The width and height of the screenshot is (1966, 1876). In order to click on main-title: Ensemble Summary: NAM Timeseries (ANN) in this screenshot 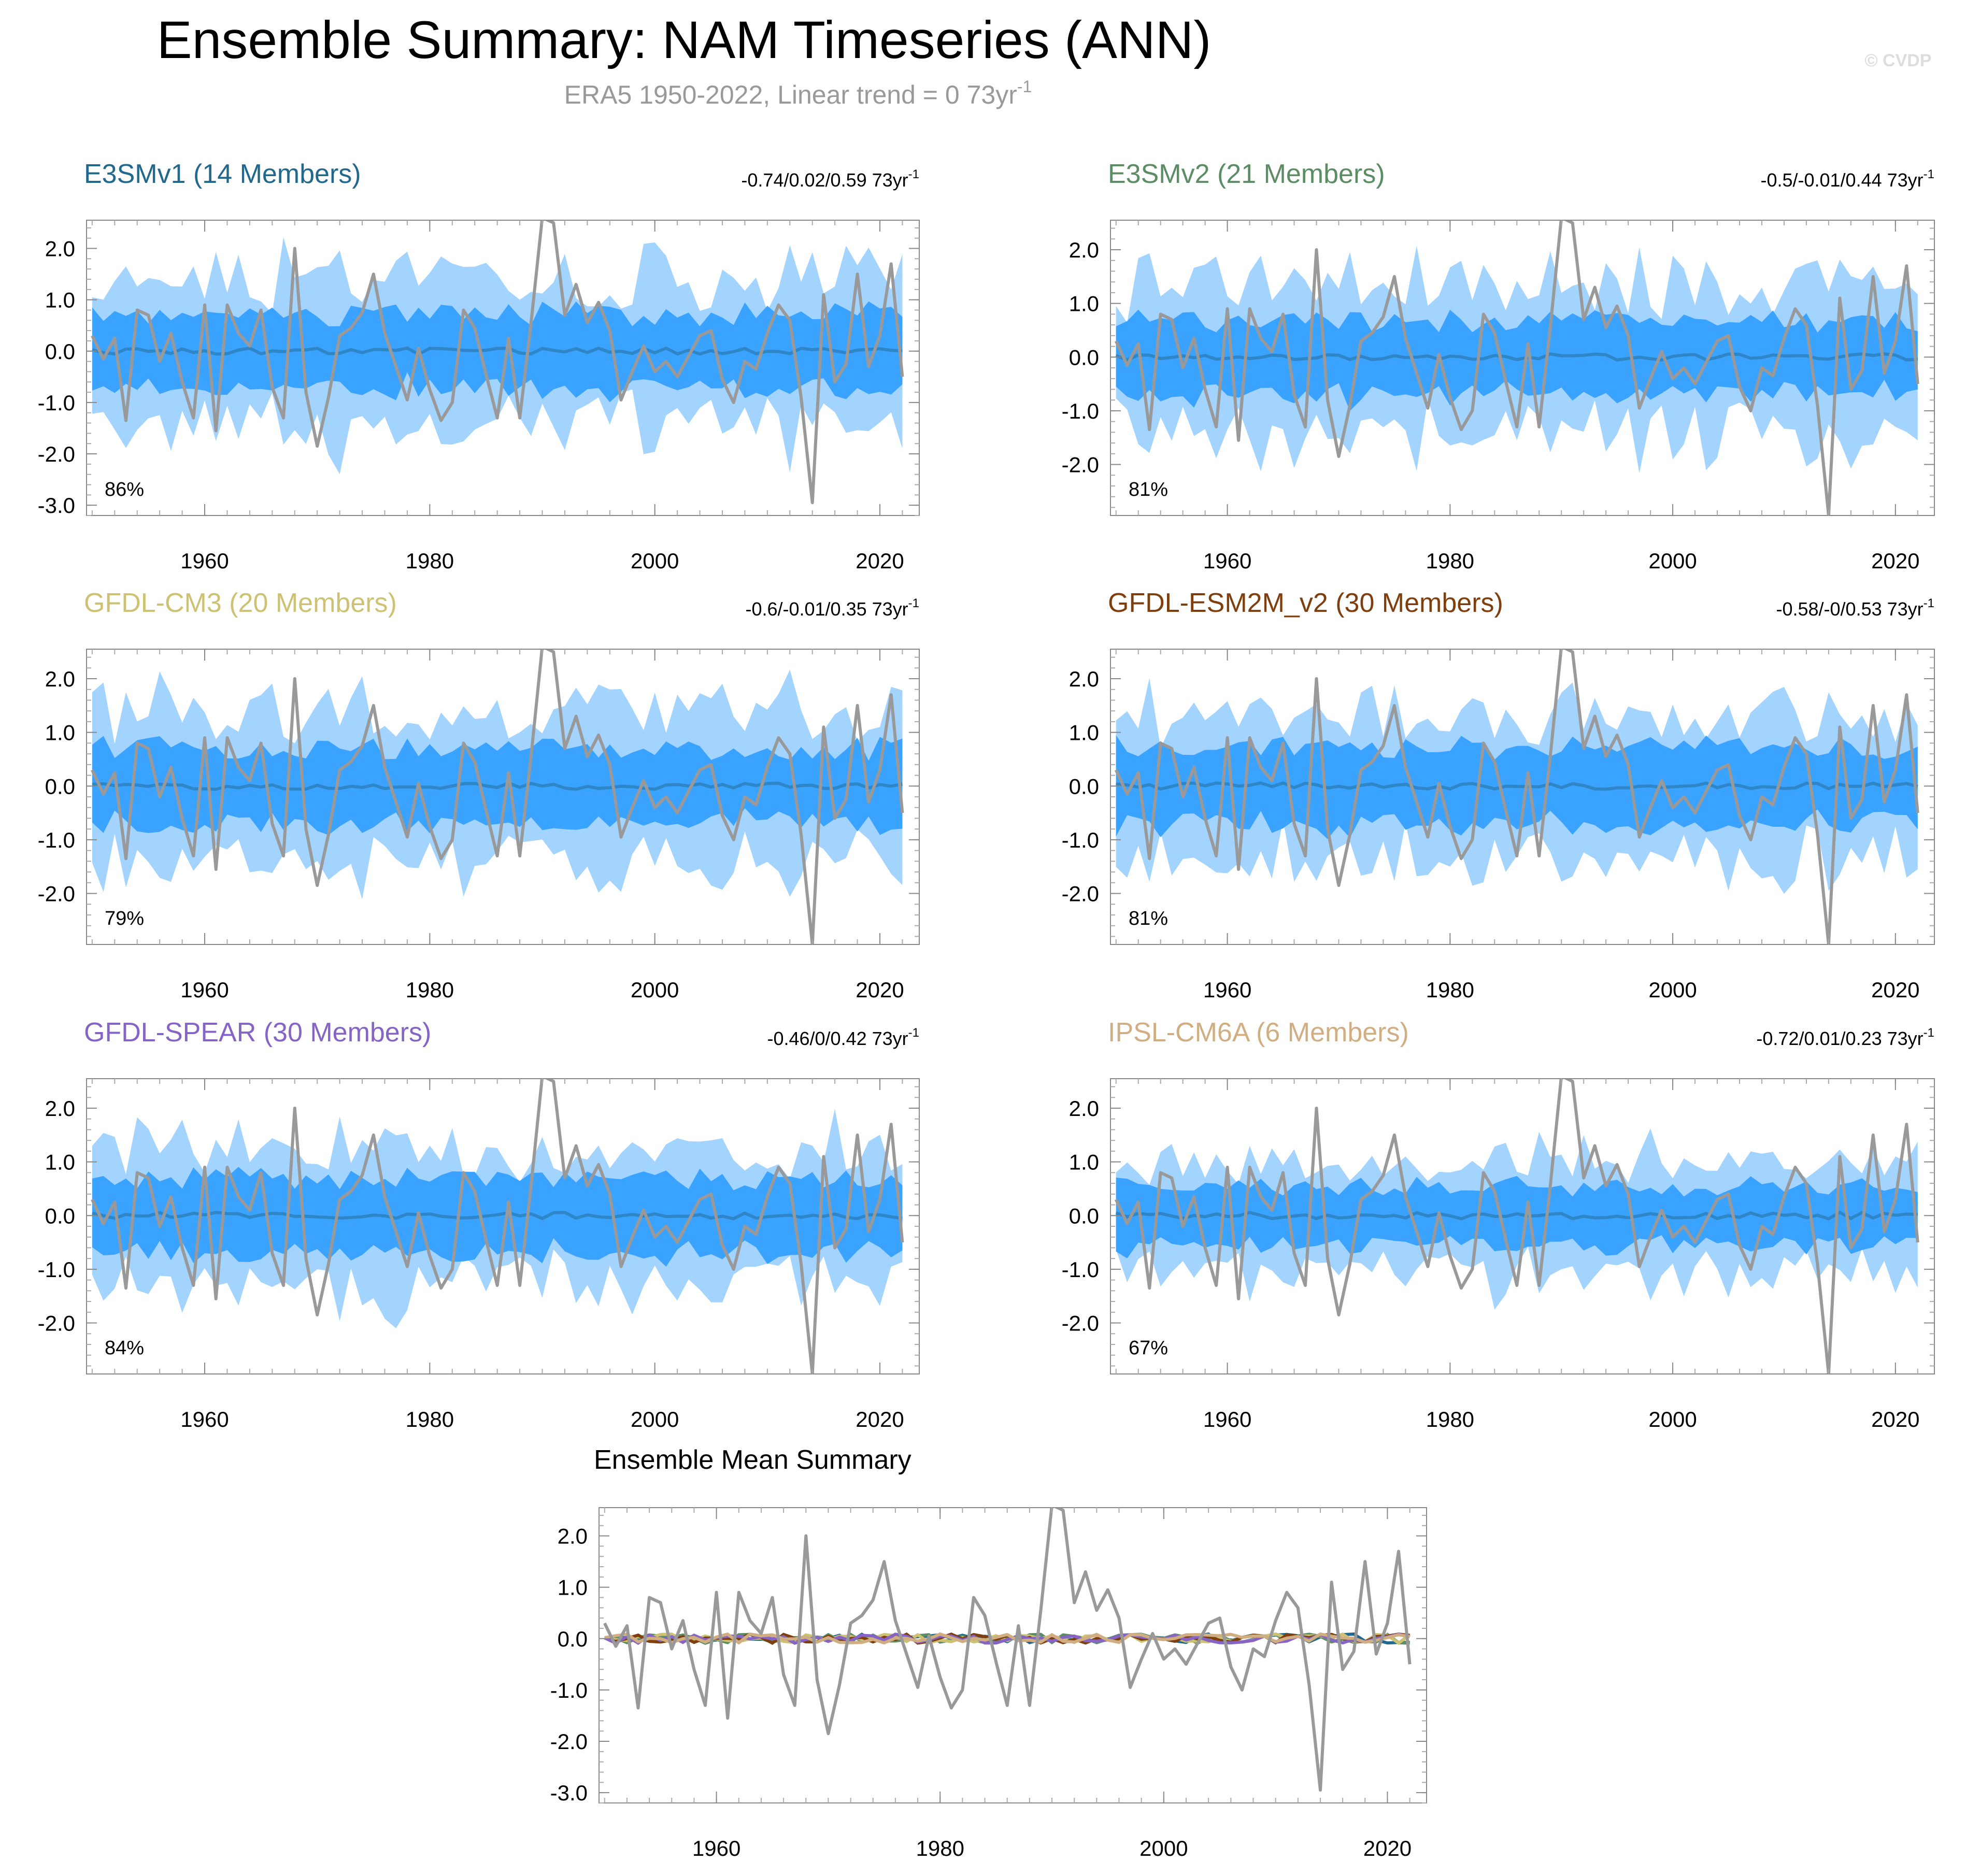, I will do `click(685, 39)`.